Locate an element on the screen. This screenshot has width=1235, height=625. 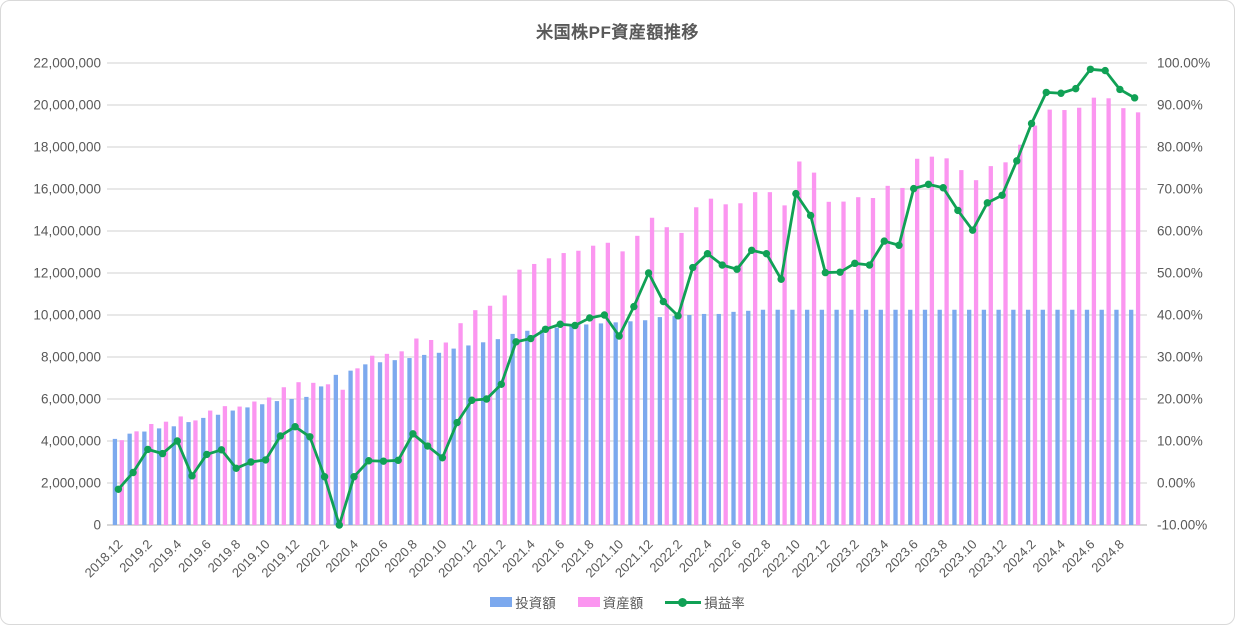
svg-text: 100.00% is located at coordinates (1183, 63).